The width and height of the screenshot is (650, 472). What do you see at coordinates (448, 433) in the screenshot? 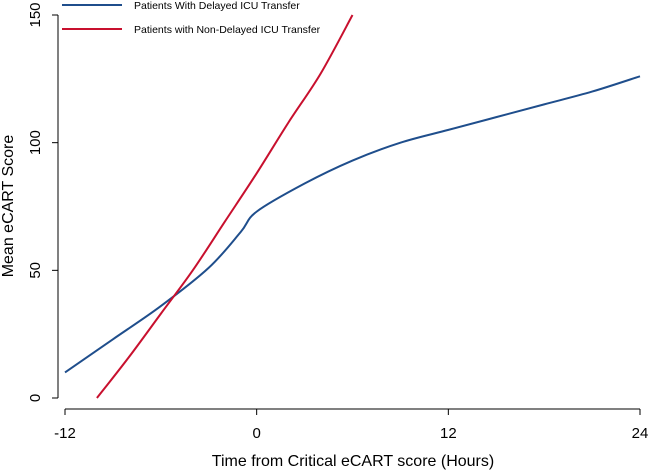
I see `x-tick-label: 12` at bounding box center [448, 433].